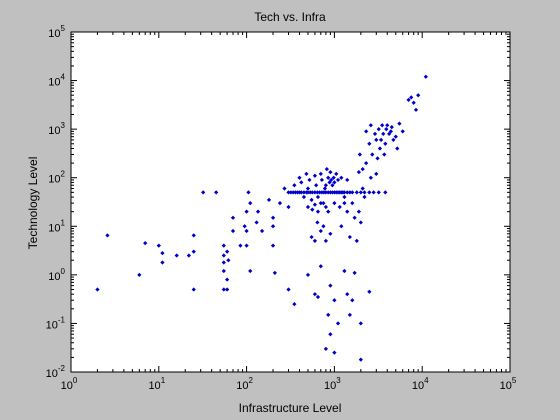  What do you see at coordinates (508, 384) in the screenshot?
I see `x-tick-label: 10⁵` at bounding box center [508, 384].